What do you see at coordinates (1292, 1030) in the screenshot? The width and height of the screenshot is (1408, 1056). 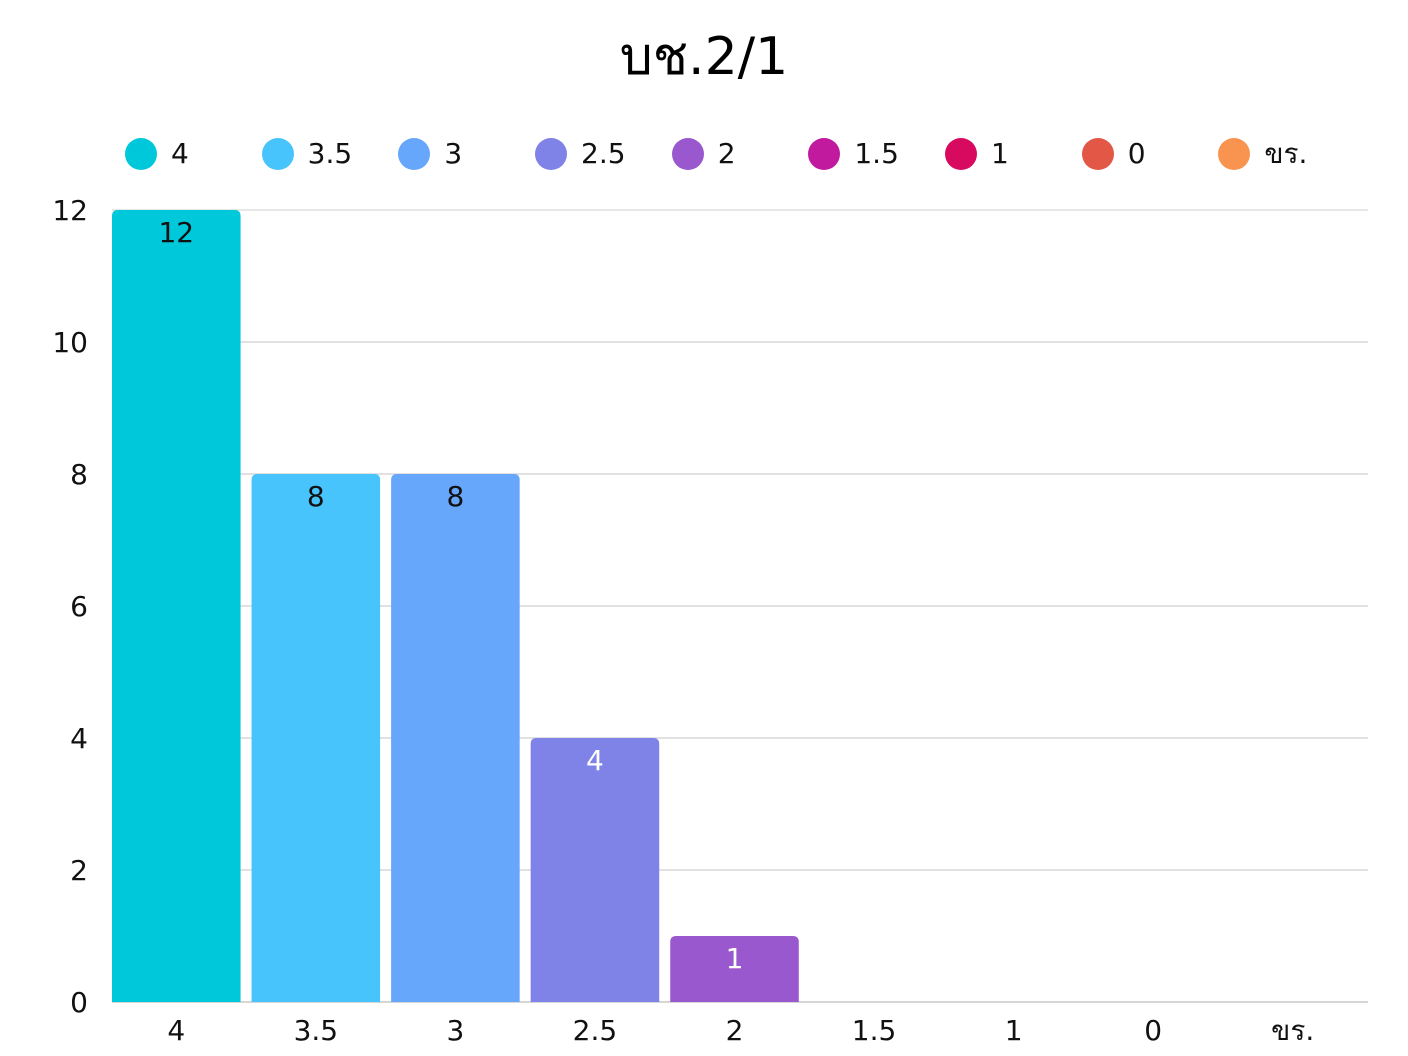 I see `x-tick-label: ขร.` at bounding box center [1292, 1030].